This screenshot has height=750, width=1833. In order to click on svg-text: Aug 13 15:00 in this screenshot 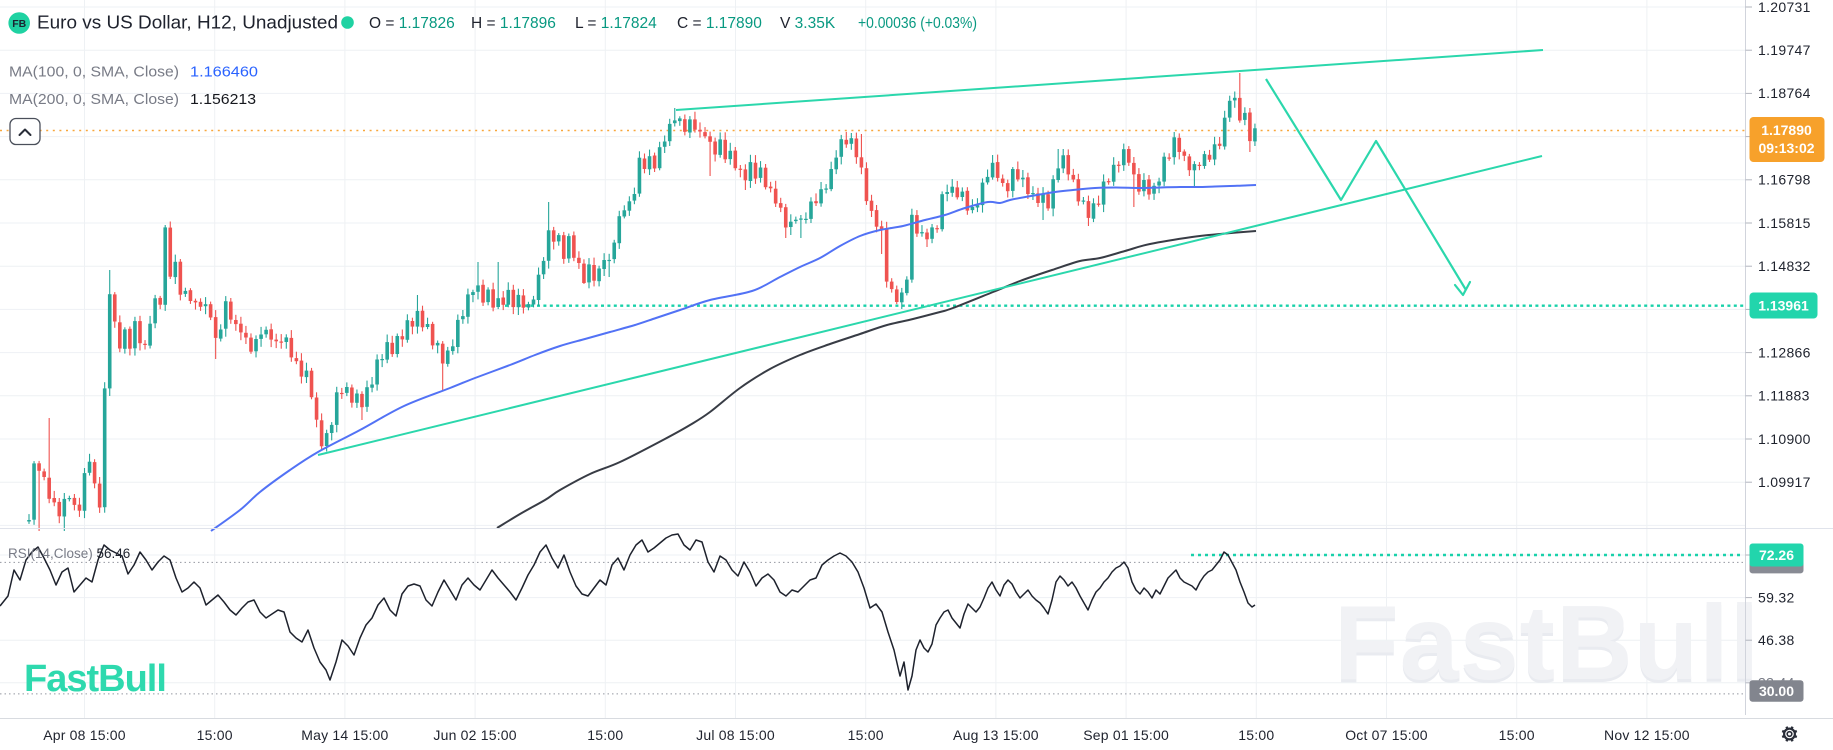, I will do `click(996, 735)`.